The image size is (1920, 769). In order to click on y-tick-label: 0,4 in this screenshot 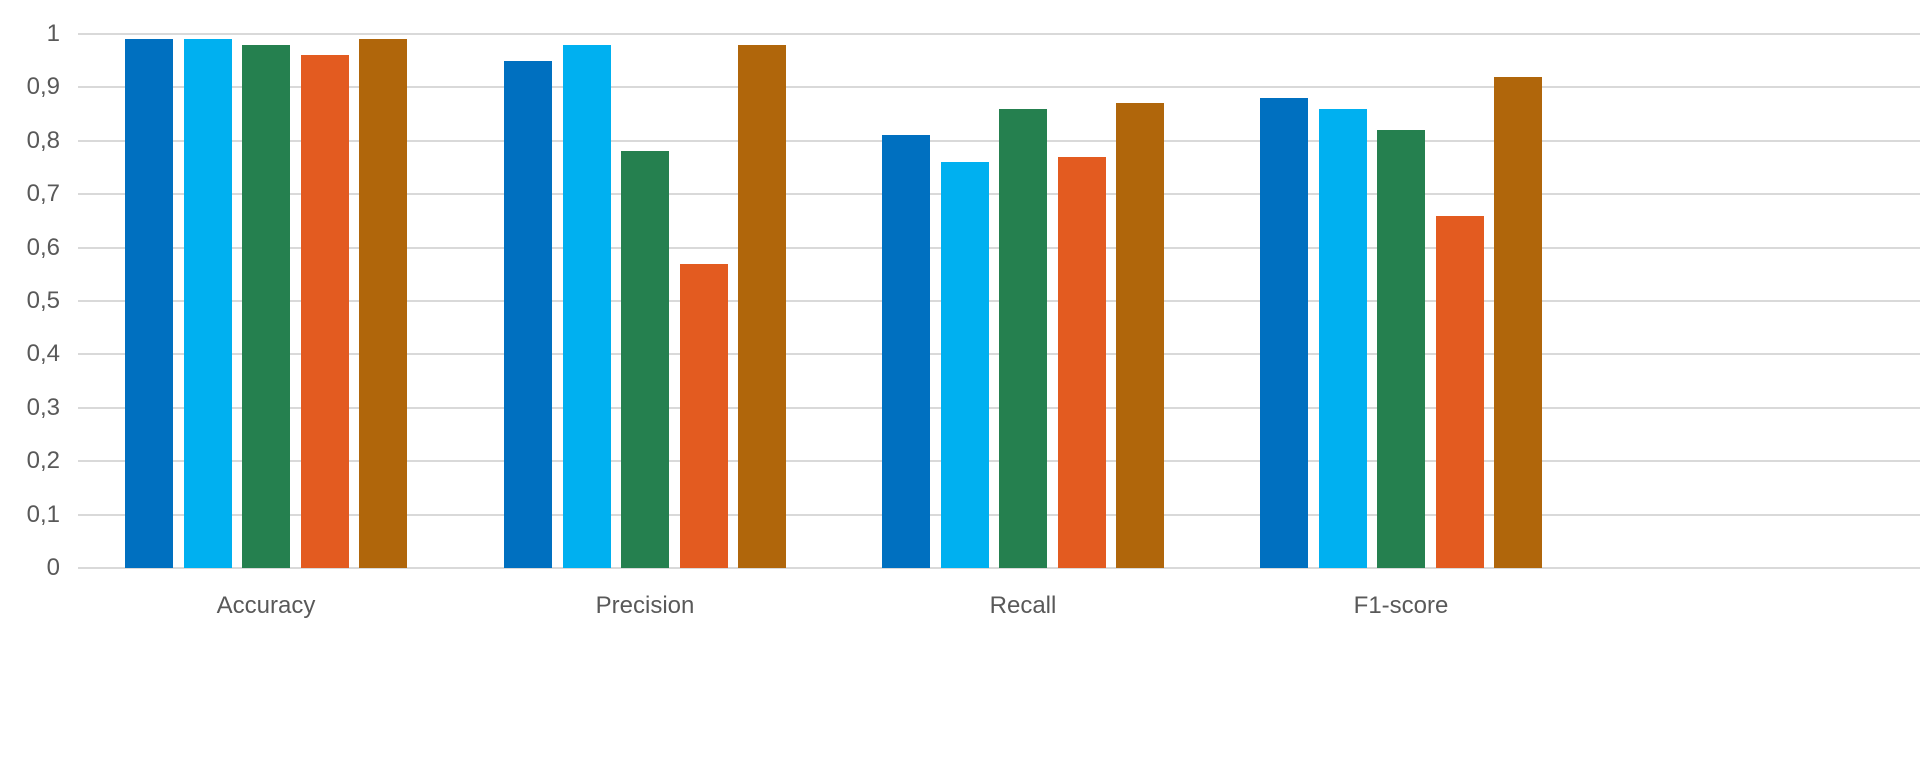, I will do `click(43, 354)`.